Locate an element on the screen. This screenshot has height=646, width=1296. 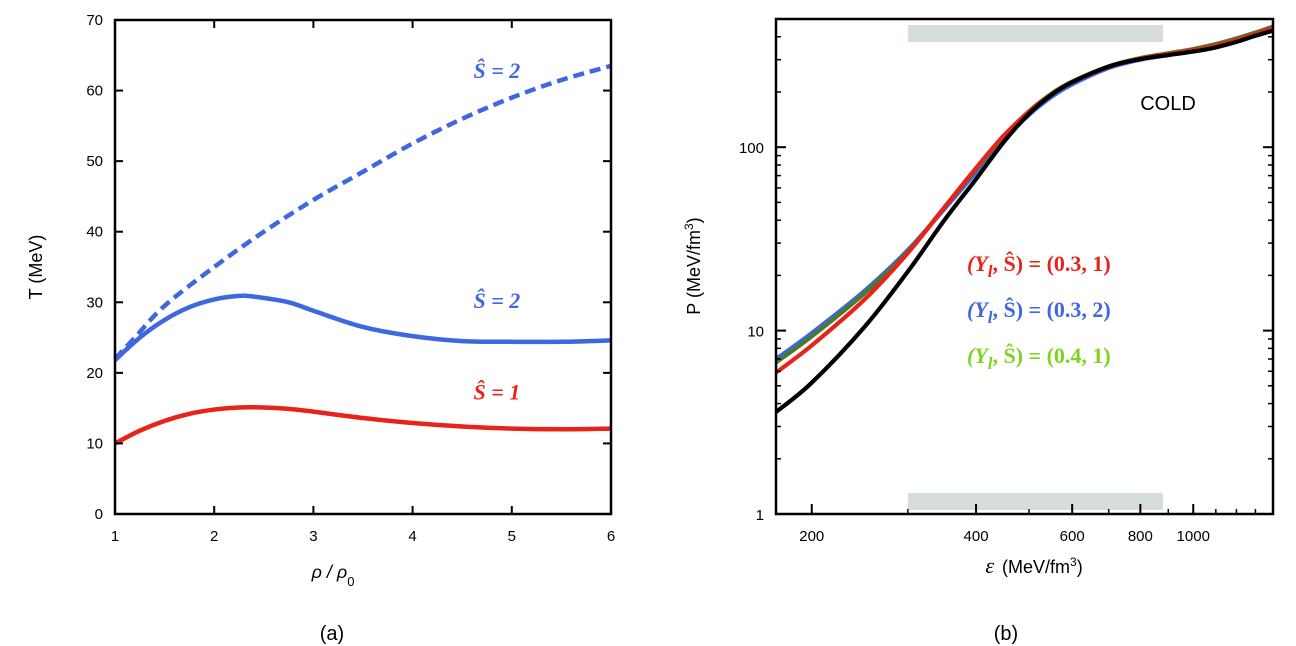
legend-body: , Ŝ) = (0.3, 1) is located at coordinates (1052, 263).